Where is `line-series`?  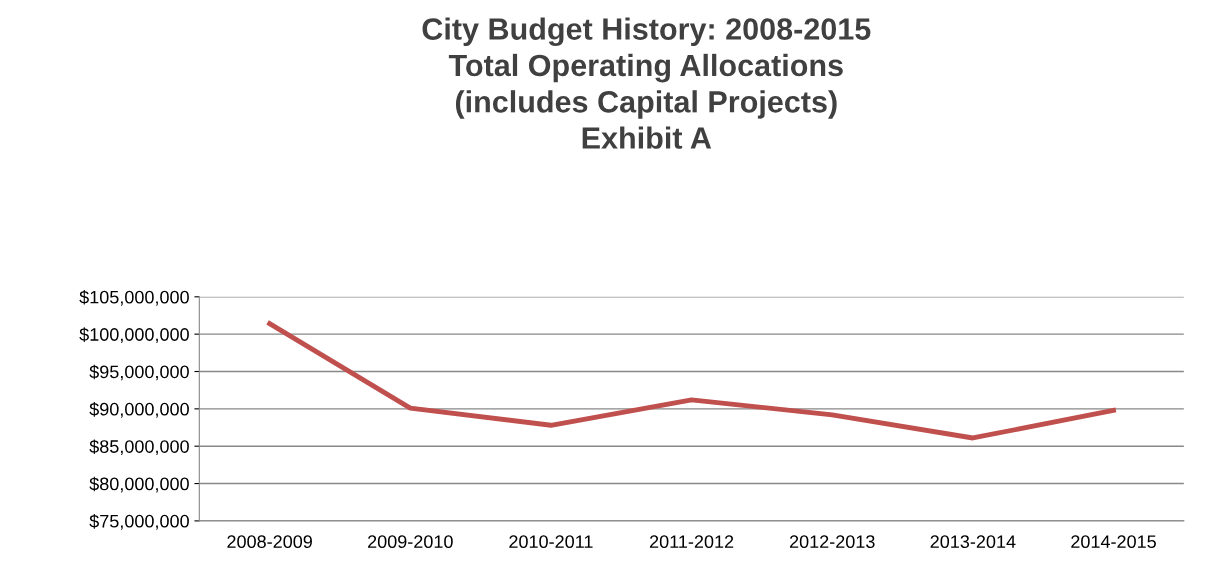 line-series is located at coordinates (691, 381).